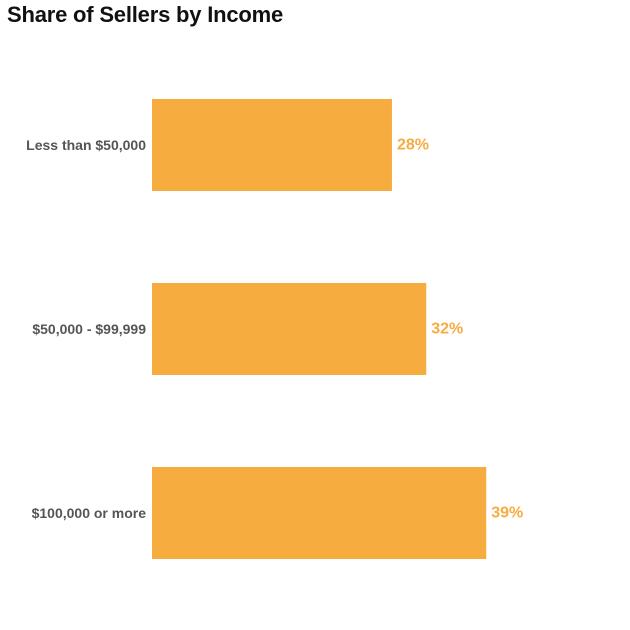  I want to click on value-labels-group: 28% 32% 39%, so click(460, 329).